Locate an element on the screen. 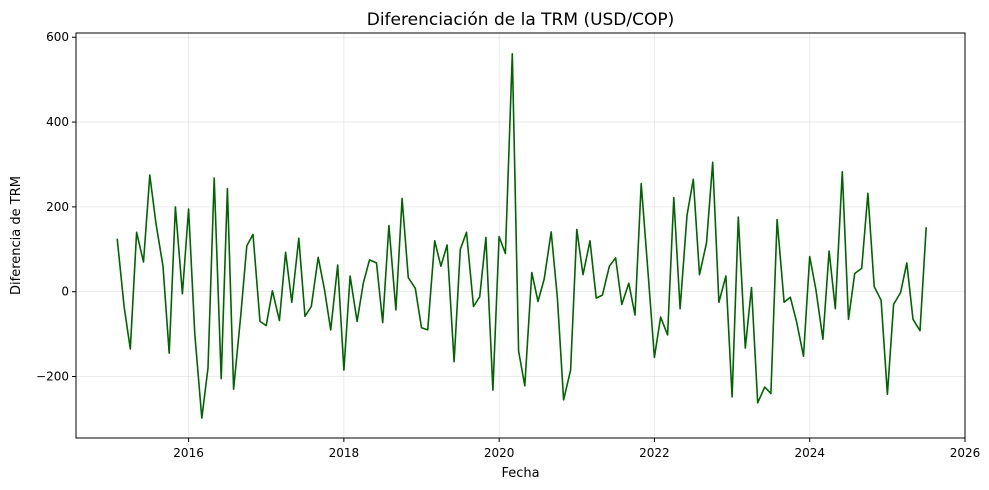 The image size is (989, 490). y-tick-label: −200 is located at coordinates (52, 377).